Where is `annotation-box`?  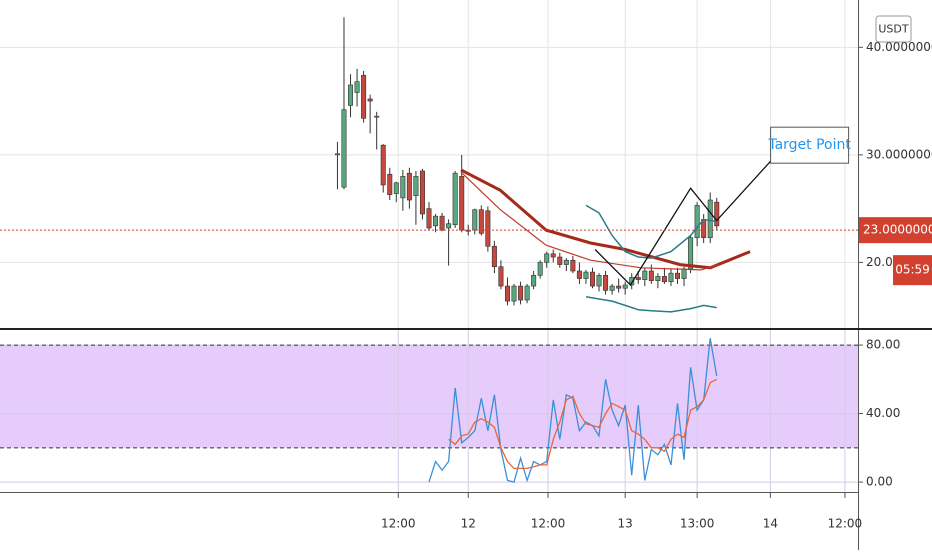 annotation-box is located at coordinates (810, 145).